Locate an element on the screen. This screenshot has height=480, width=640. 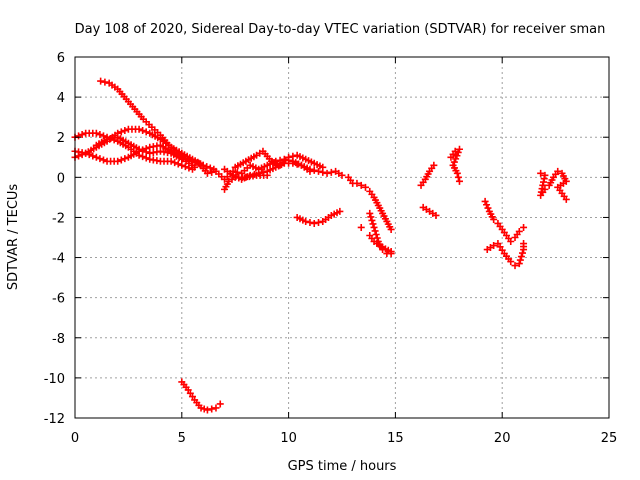
x-tick-label: 10 is located at coordinates (288, 438).